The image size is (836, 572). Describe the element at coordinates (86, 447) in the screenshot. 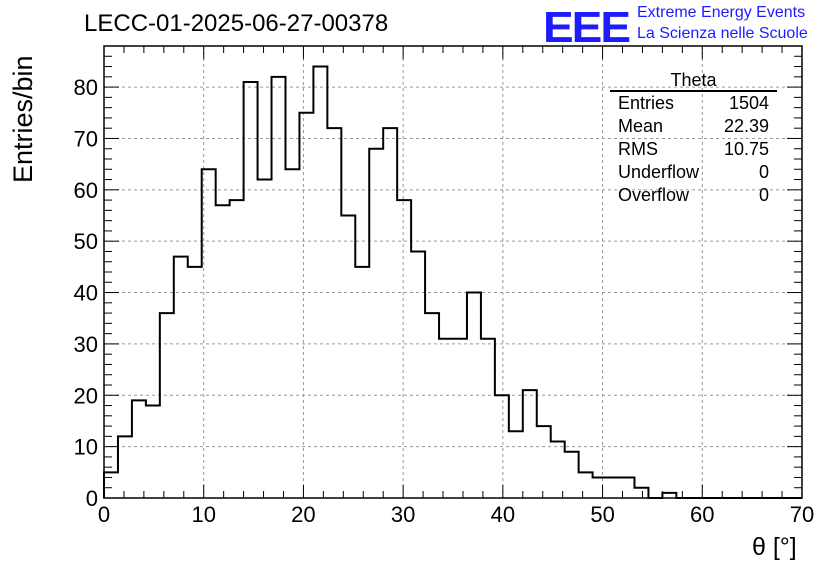

I see `y-tick-label: 10` at that location.